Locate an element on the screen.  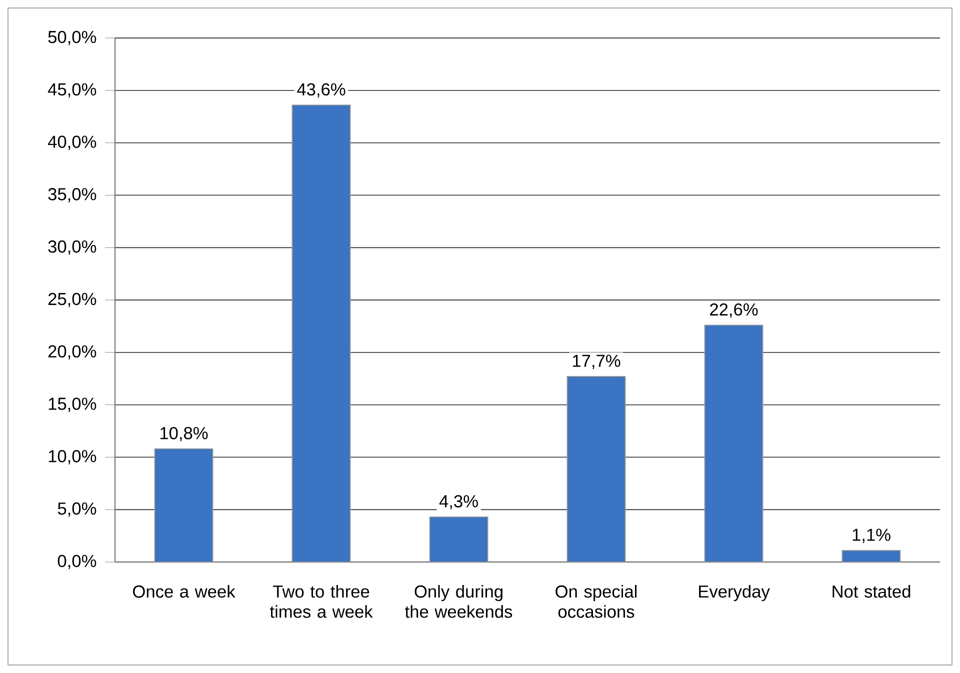
x-tick-label: Not stated is located at coordinates (871, 591).